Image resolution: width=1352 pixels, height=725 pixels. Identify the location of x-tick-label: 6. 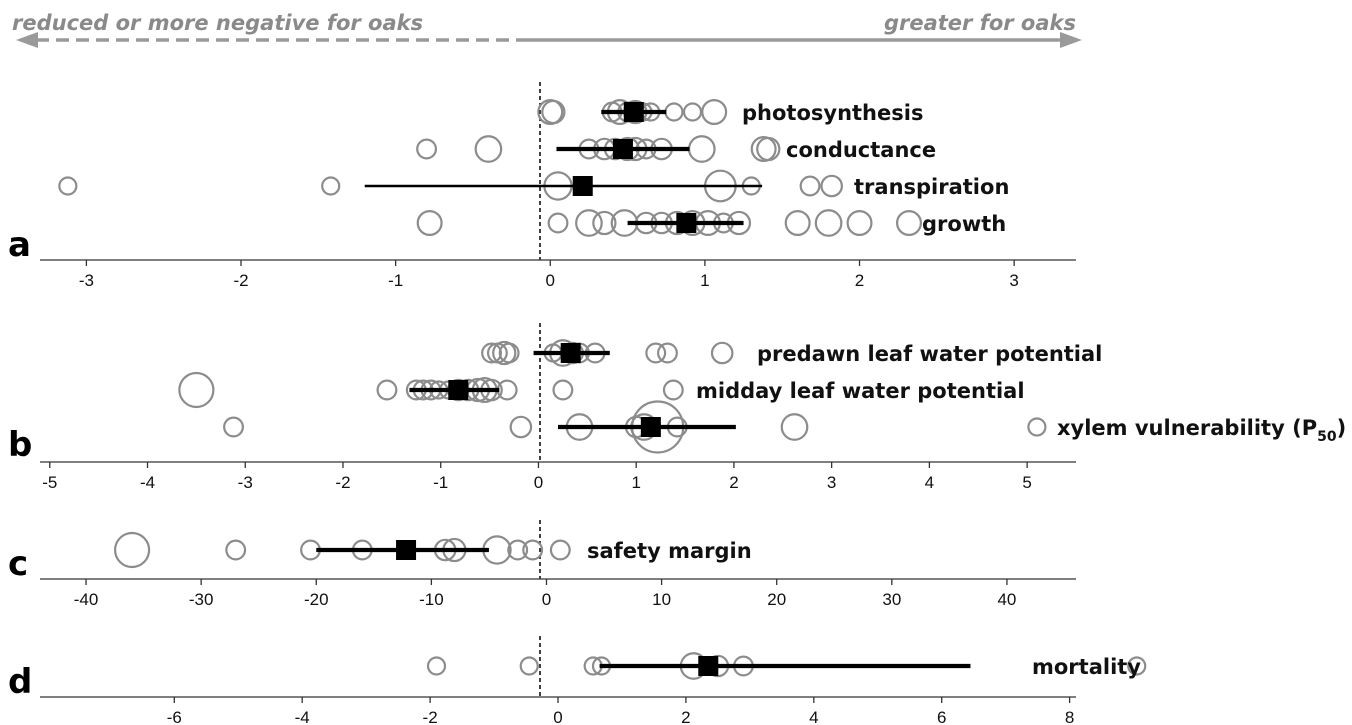
(941, 716).